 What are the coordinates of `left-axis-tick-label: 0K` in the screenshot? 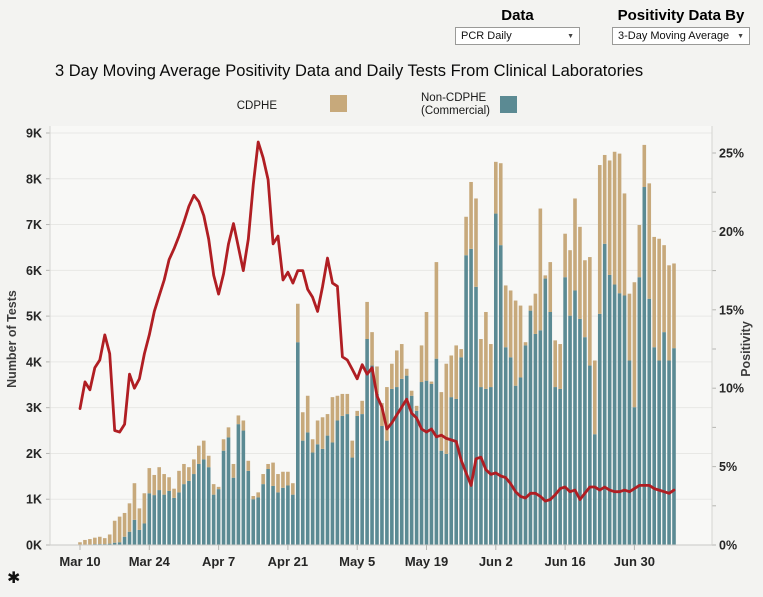 It's located at (34, 546).